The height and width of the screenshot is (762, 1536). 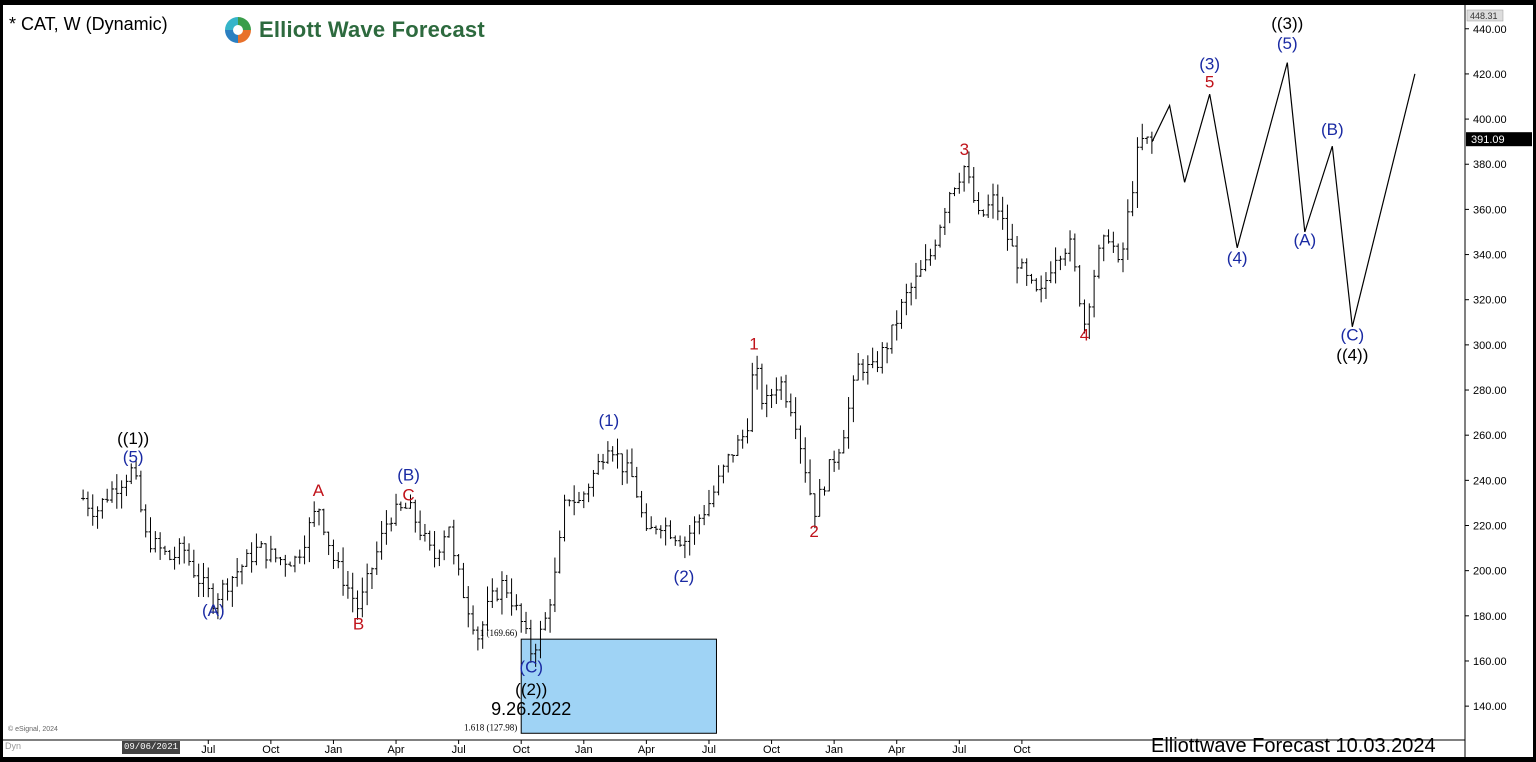 I want to click on wave-label: 3, so click(x=964, y=149).